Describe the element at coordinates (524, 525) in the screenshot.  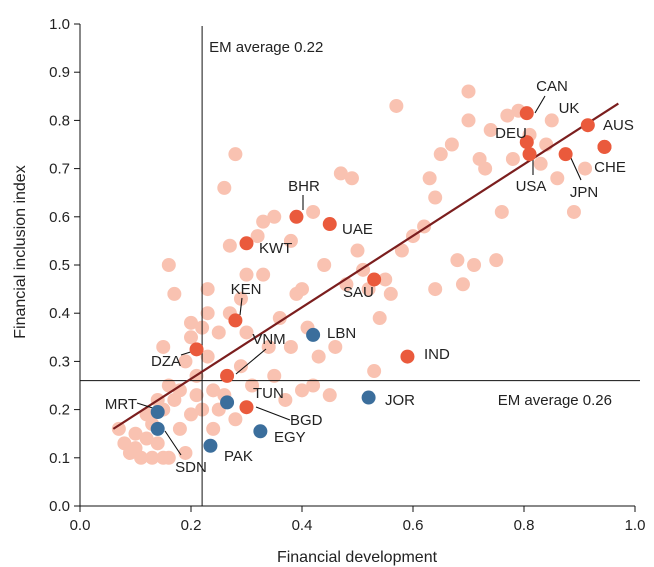
I see `x-tick-label-4: 0.8` at that location.